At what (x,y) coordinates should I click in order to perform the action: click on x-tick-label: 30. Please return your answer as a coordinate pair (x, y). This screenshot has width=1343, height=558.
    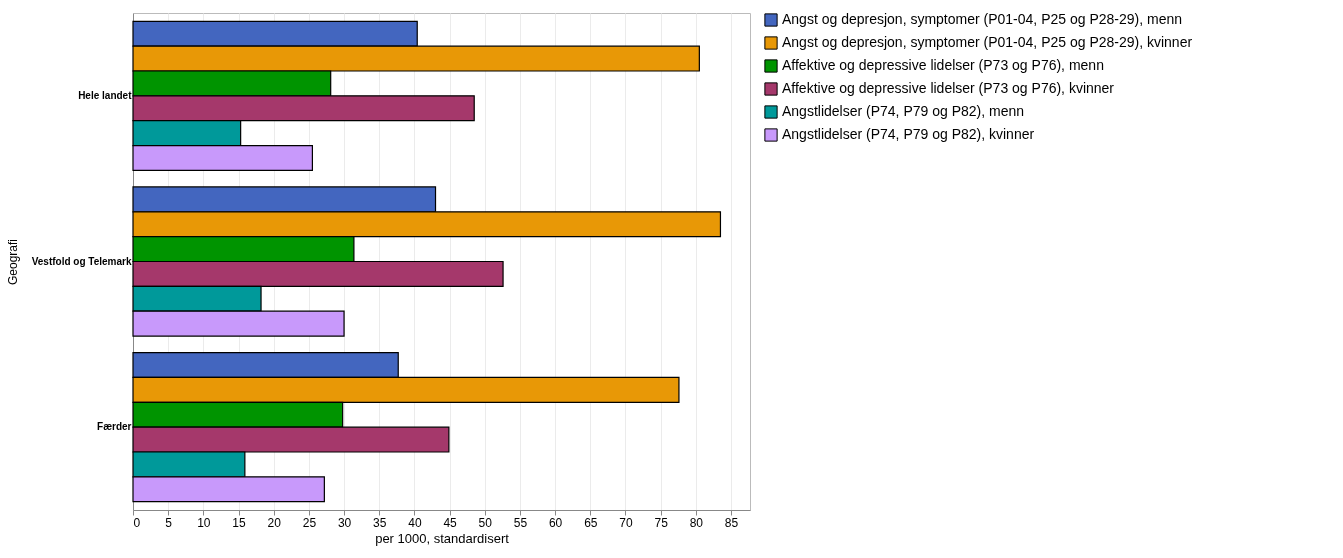
    Looking at the image, I should click on (344, 522).